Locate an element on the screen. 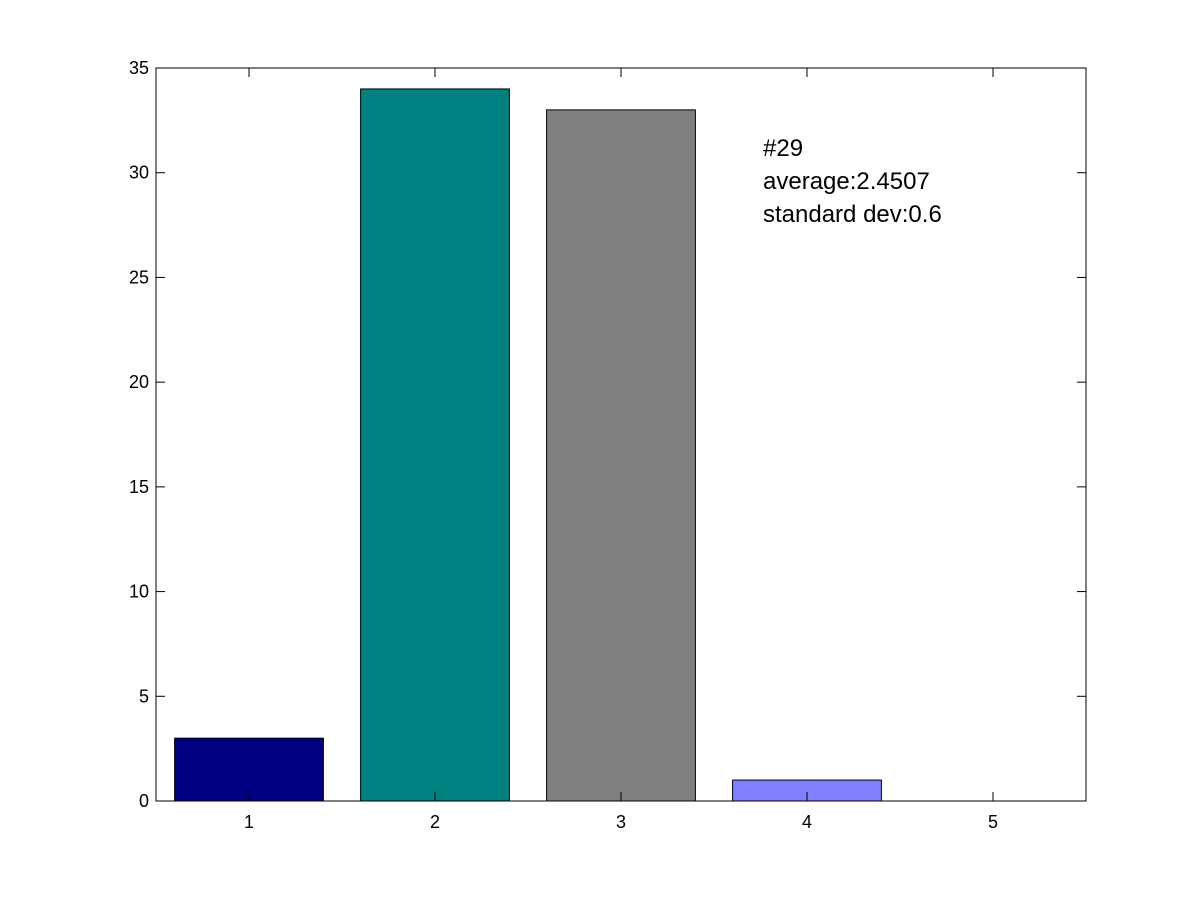 This screenshot has height=900, width=1200. y-tick-label-0: 0 is located at coordinates (144, 801).